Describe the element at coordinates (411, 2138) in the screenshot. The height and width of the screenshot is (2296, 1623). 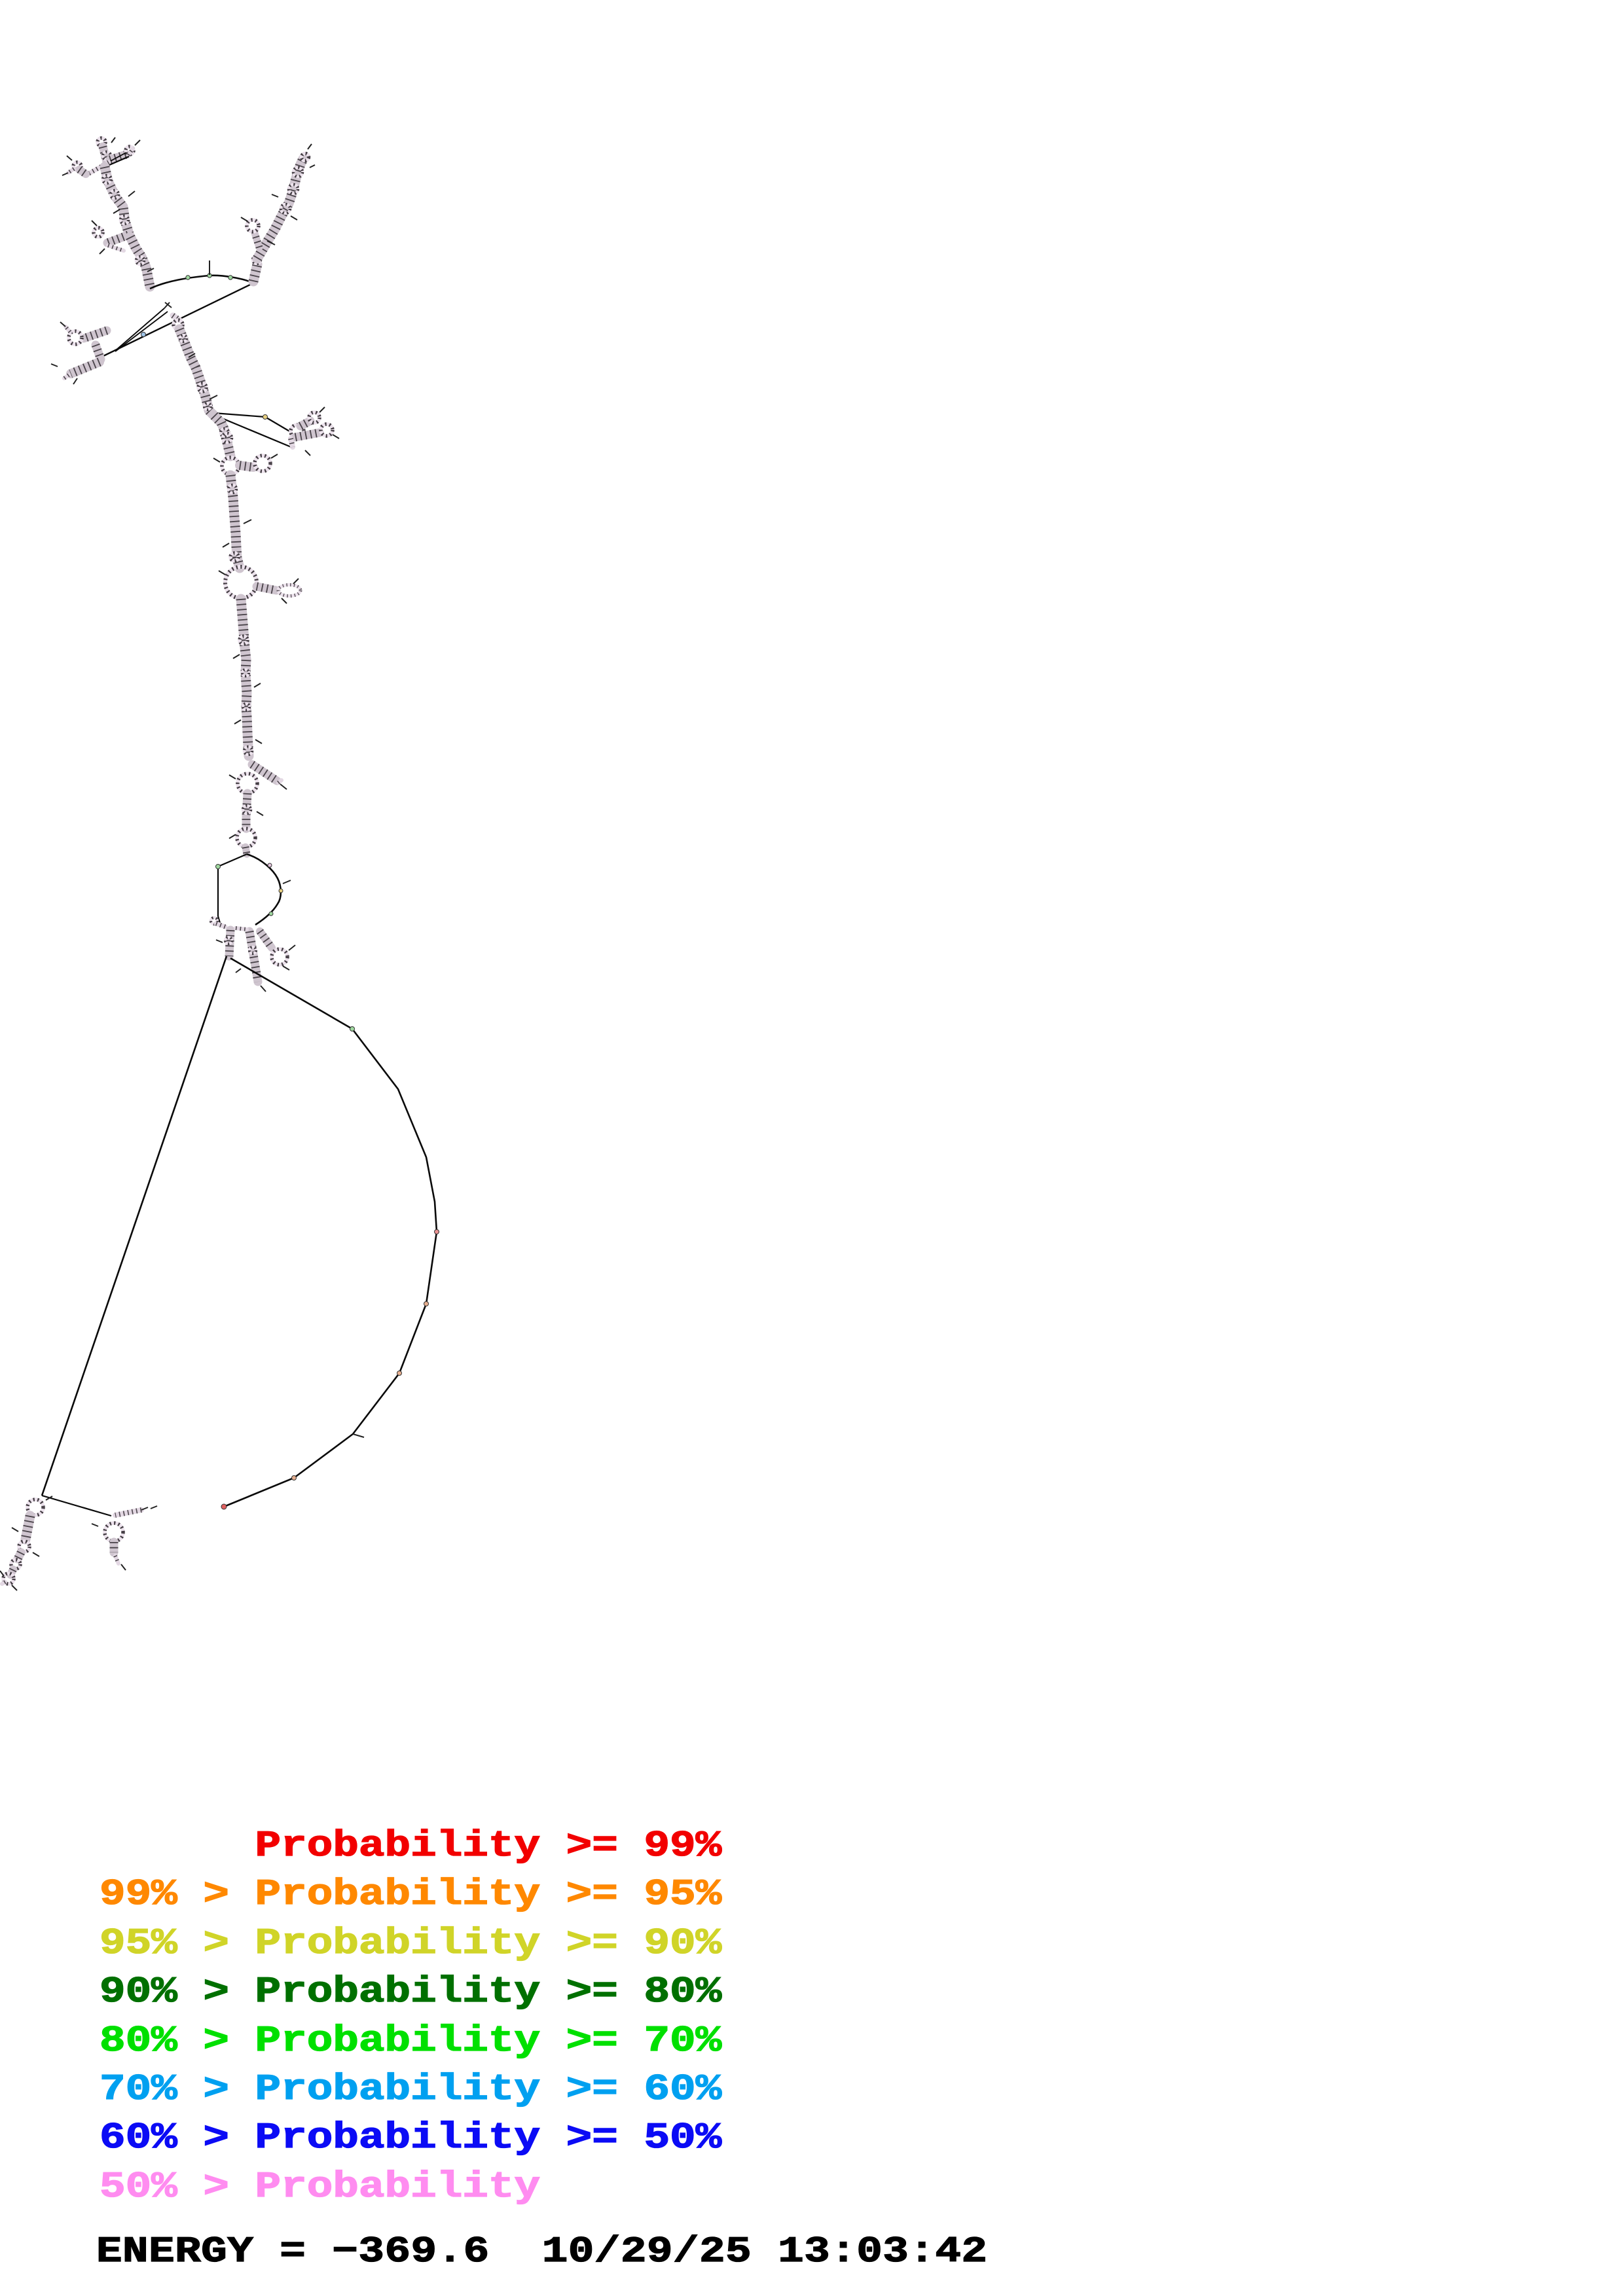
I see `svg-text: 60% > Probability >= 50%` at that location.